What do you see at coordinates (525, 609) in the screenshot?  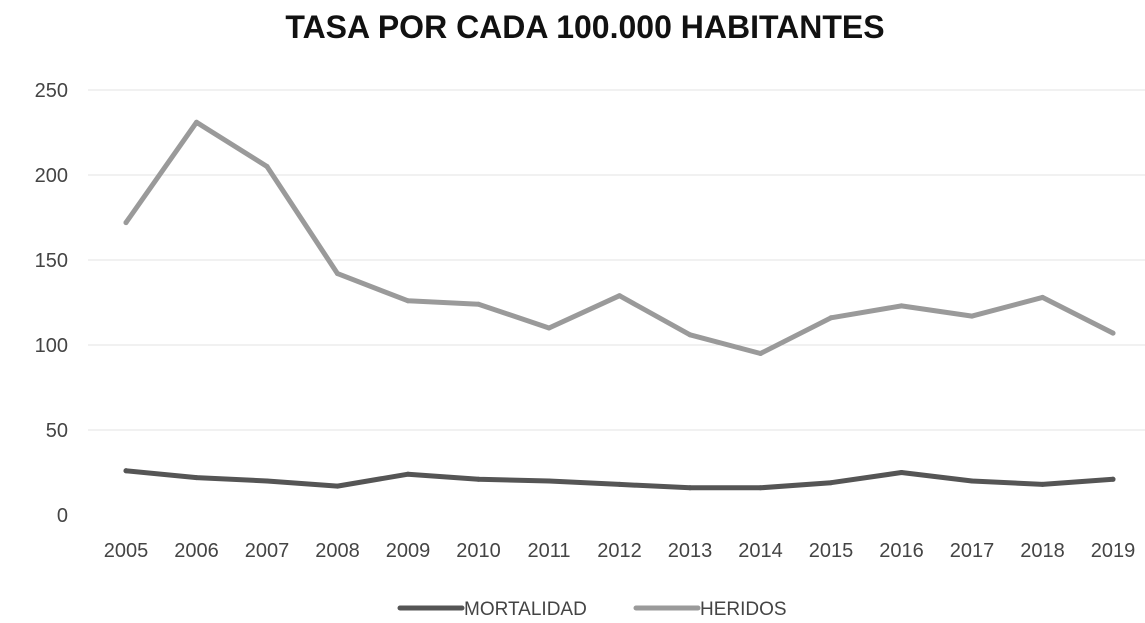 I see `legend-label: MORTALIDAD` at bounding box center [525, 609].